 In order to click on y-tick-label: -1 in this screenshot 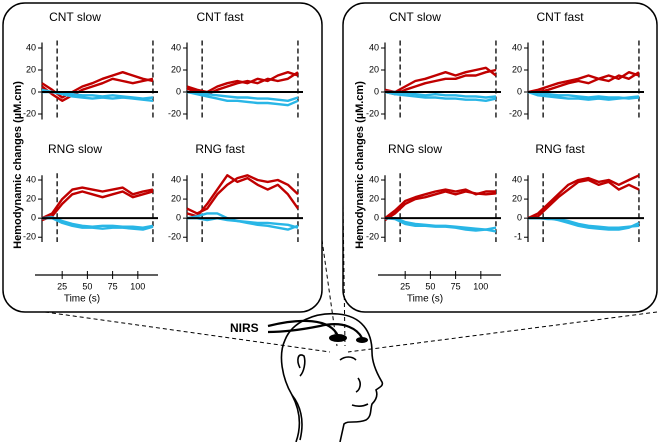, I will do `click(518, 237)`.